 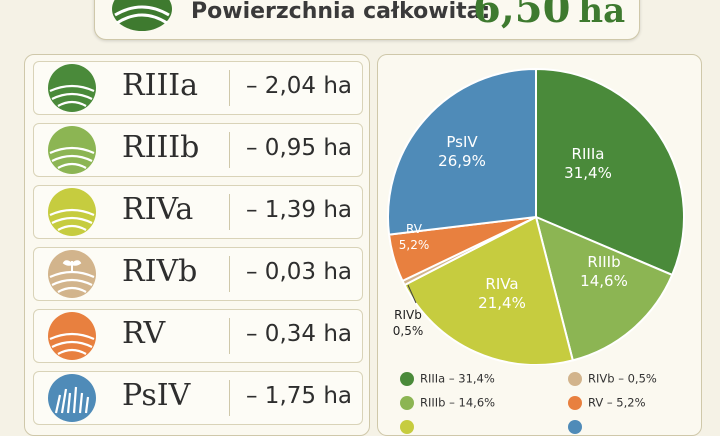 I want to click on soil-class-code: RIIIb, so click(x=161, y=147).